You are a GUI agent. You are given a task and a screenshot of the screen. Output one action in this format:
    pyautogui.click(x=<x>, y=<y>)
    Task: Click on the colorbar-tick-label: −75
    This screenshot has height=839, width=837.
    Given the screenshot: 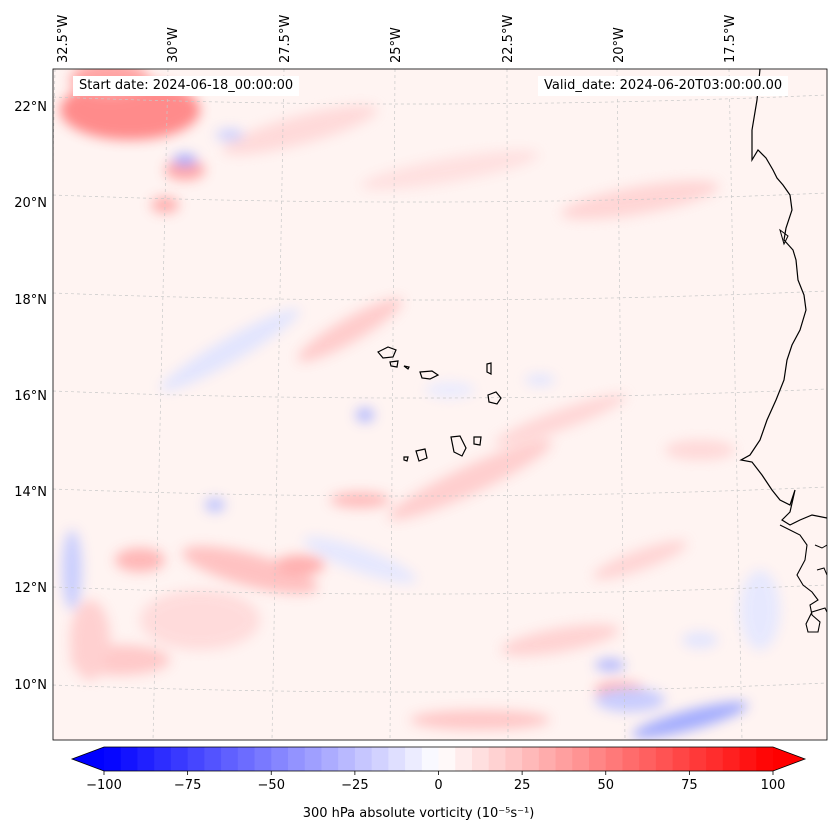 What is the action you would take?
    pyautogui.click(x=187, y=785)
    